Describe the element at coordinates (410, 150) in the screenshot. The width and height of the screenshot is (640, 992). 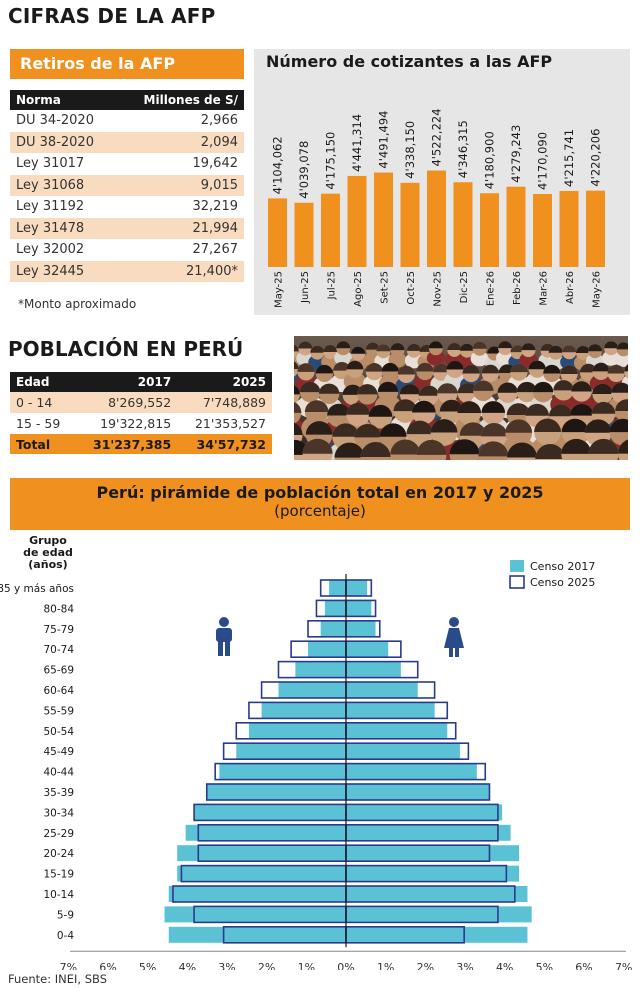
I see `cotizantes-bar-label: 4'338,150` at that location.